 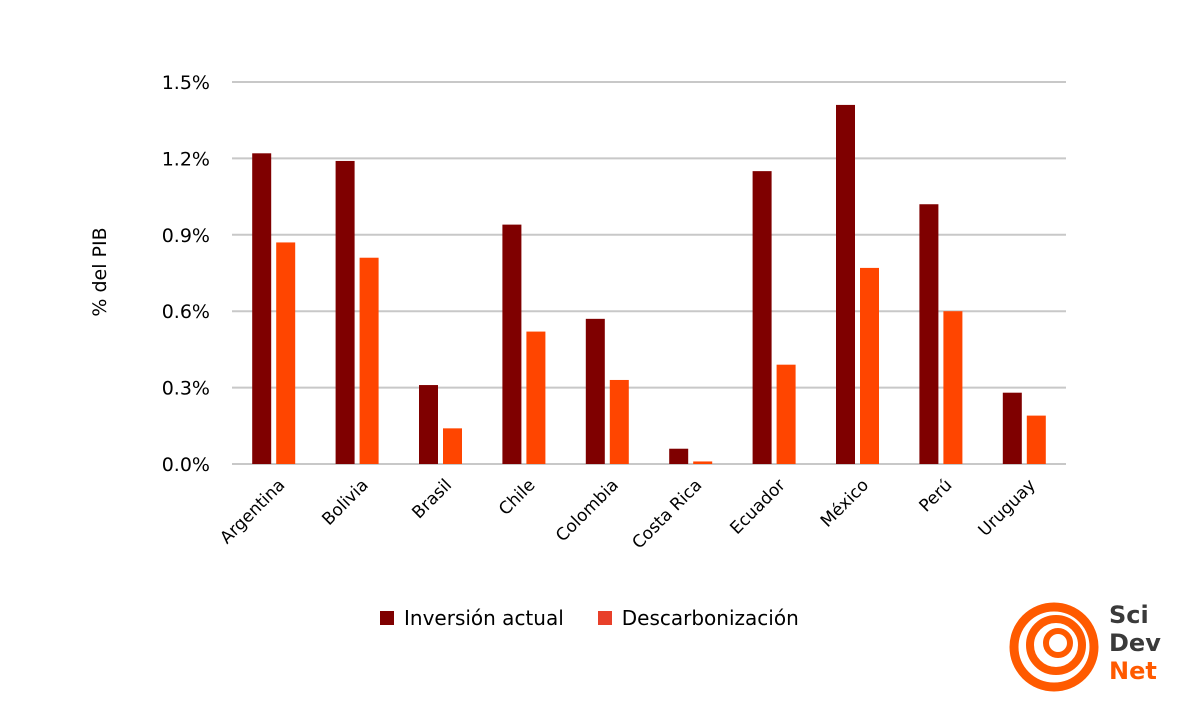 What do you see at coordinates (587, 510) in the screenshot?
I see `x-tick-label: Colombia` at bounding box center [587, 510].